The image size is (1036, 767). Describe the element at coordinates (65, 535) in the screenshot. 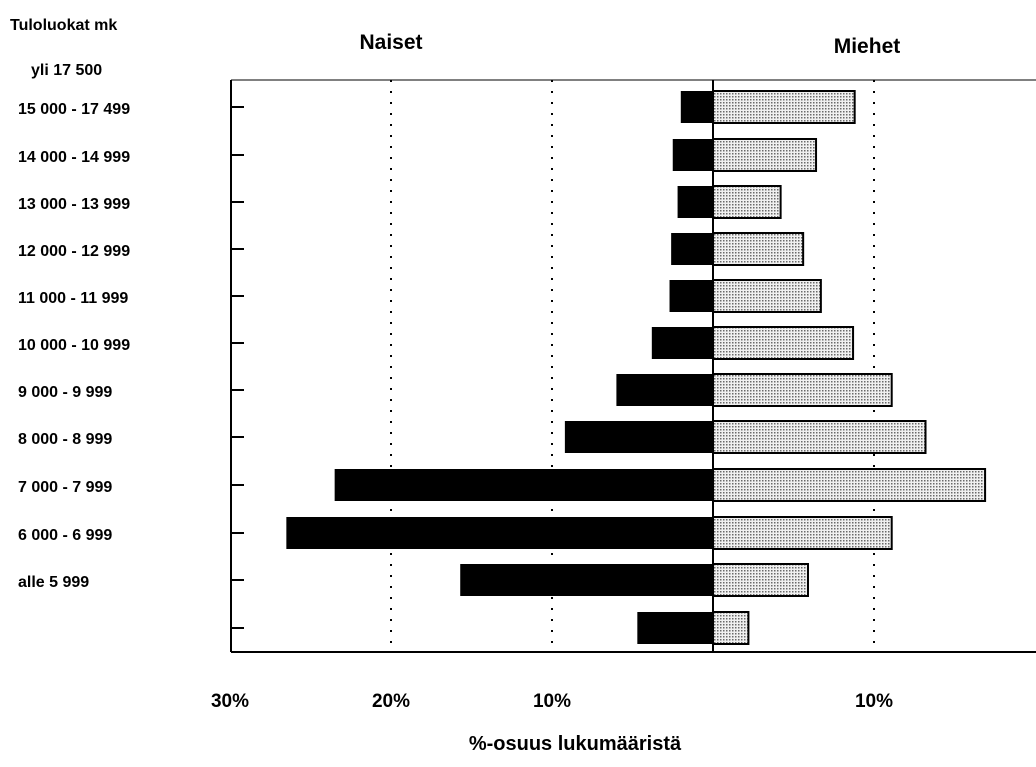

I see `category-label: 6 000 - 6 999` at that location.